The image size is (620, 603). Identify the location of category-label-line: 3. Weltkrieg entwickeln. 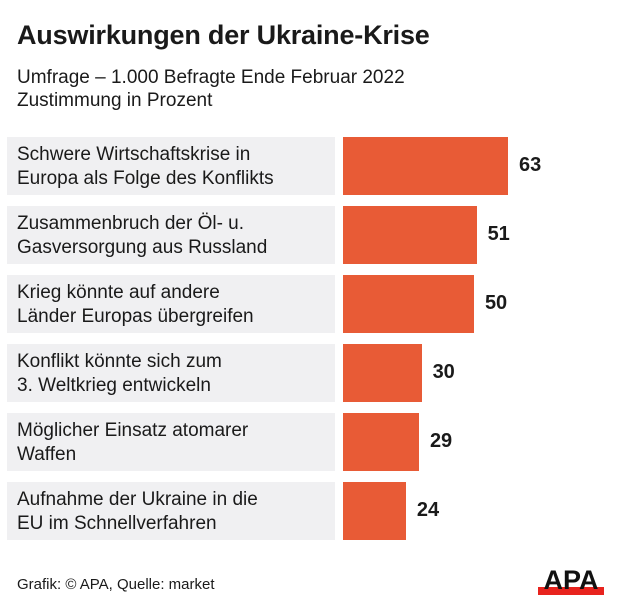
(114, 385).